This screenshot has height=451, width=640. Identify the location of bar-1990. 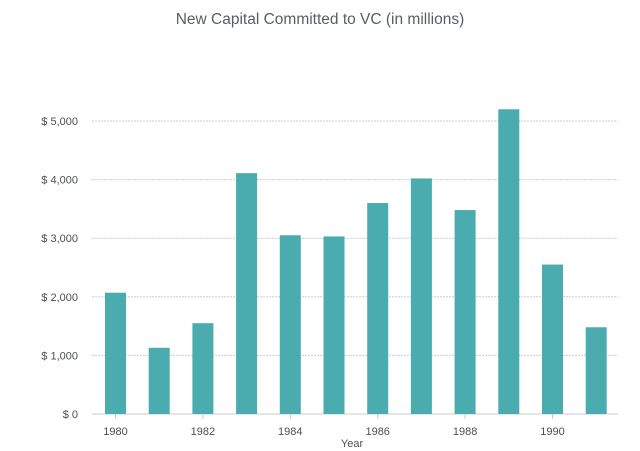
(552, 339).